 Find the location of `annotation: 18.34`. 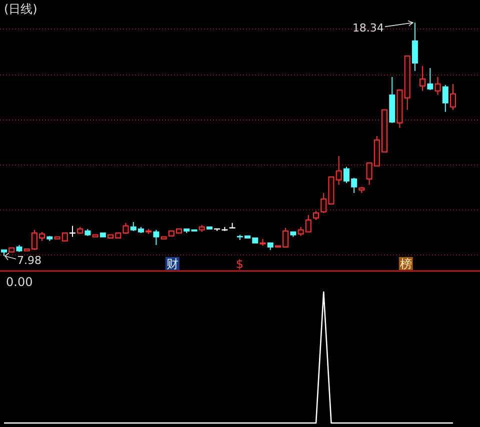

annotation: 18.34 is located at coordinates (368, 28).